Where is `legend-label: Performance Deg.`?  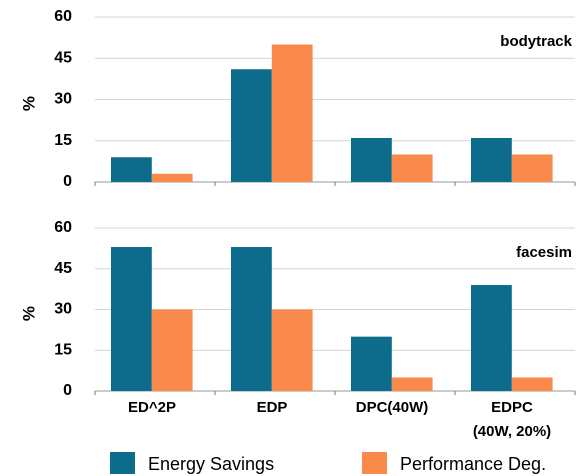 legend-label: Performance Deg. is located at coordinates (473, 464).